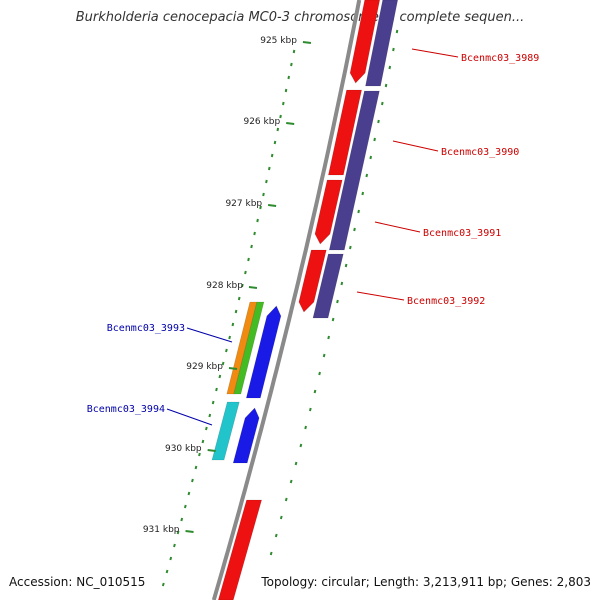 This screenshot has height=600, width=600. I want to click on gene-bcenmc03-3993-blue, so click(263, 352).